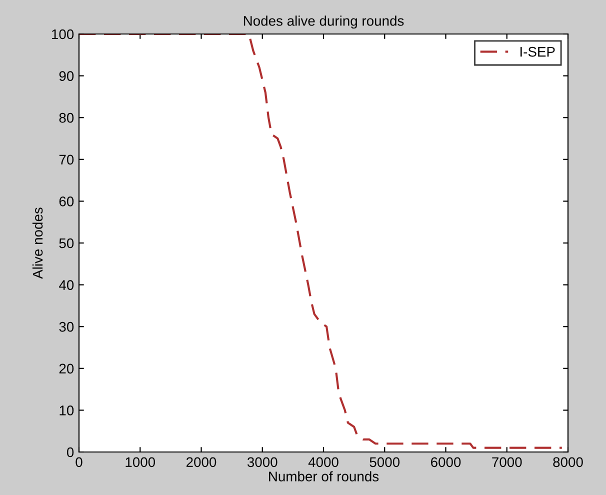 This screenshot has height=495, width=606. Describe the element at coordinates (537, 51) in the screenshot. I see `legend-label: I-SEP` at that location.